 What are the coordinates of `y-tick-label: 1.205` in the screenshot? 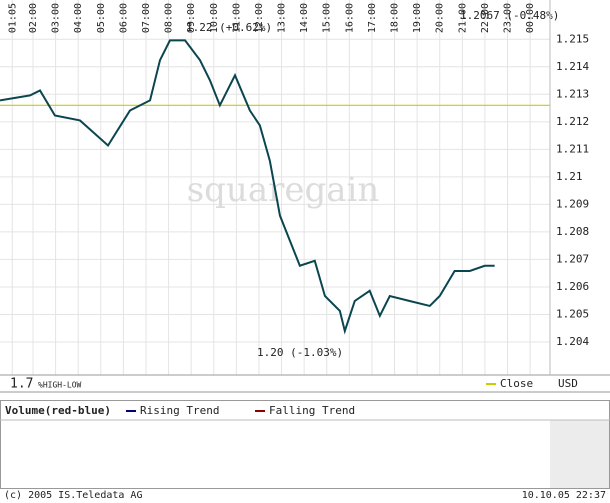 It's located at (572, 313).